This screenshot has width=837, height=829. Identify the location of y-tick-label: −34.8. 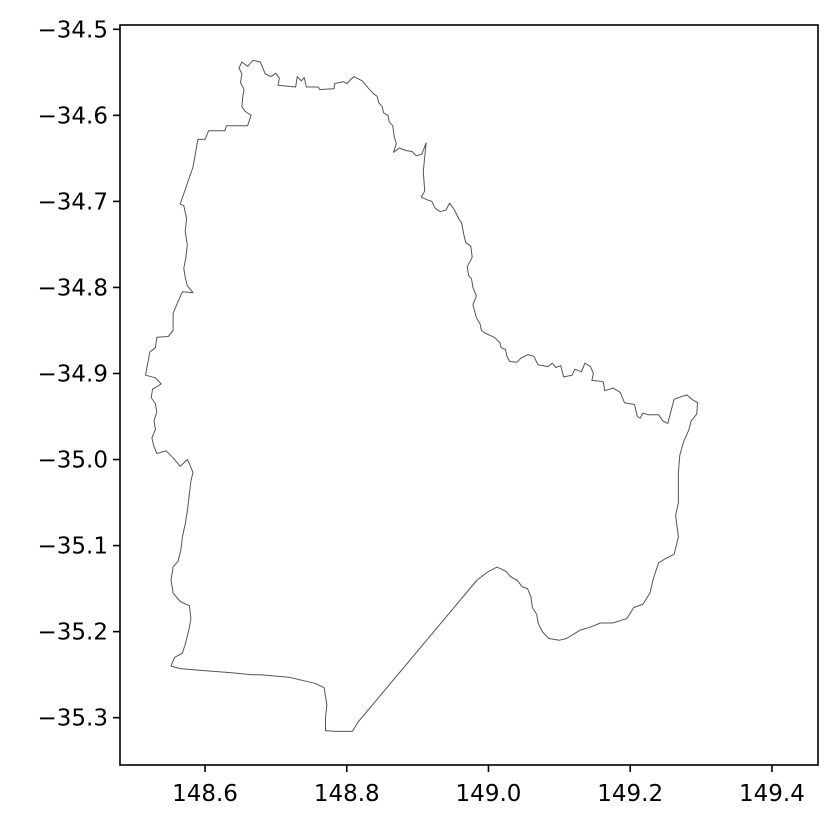
(73, 288).